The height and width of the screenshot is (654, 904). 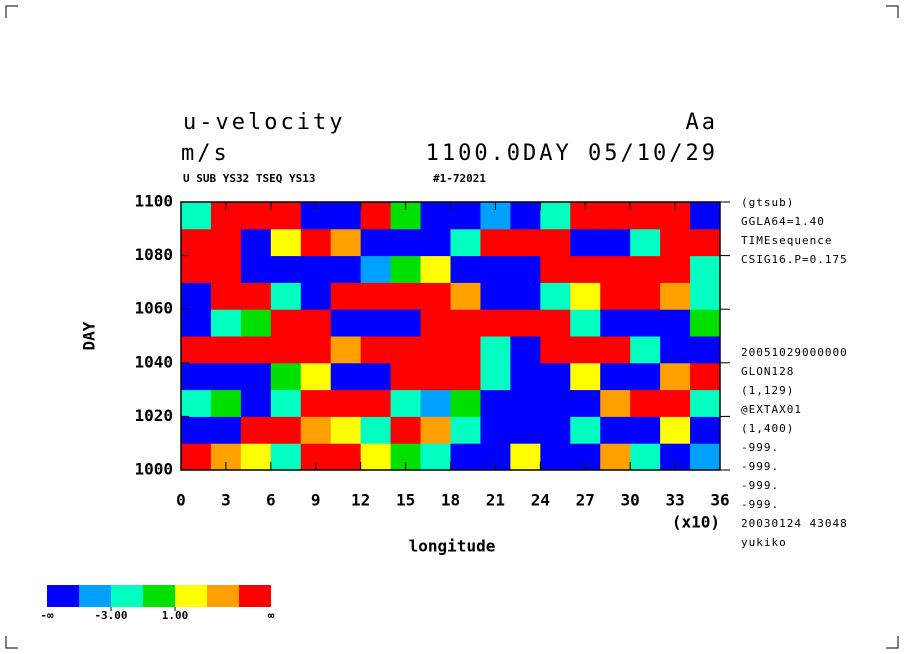 What do you see at coordinates (316, 500) in the screenshot?
I see `x-tick-label: 9` at bounding box center [316, 500].